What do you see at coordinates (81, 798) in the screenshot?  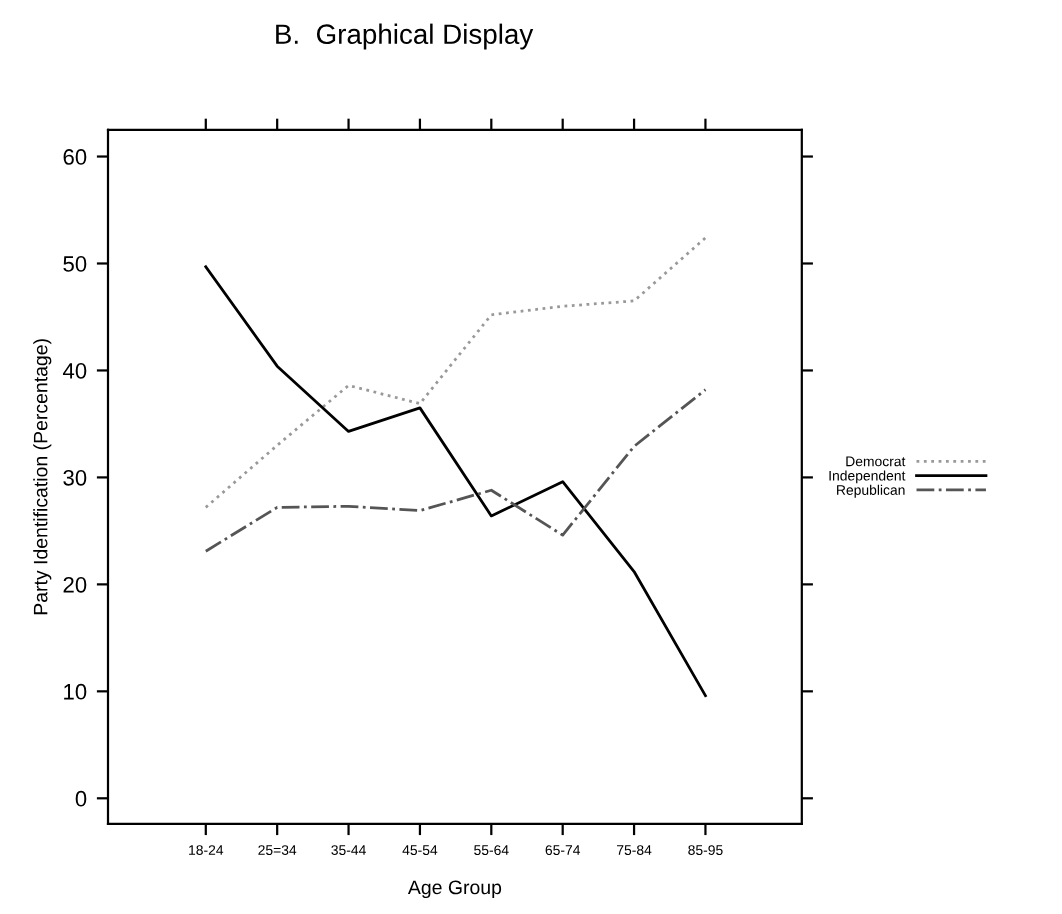 I see `y-tick-label: 0` at bounding box center [81, 798].